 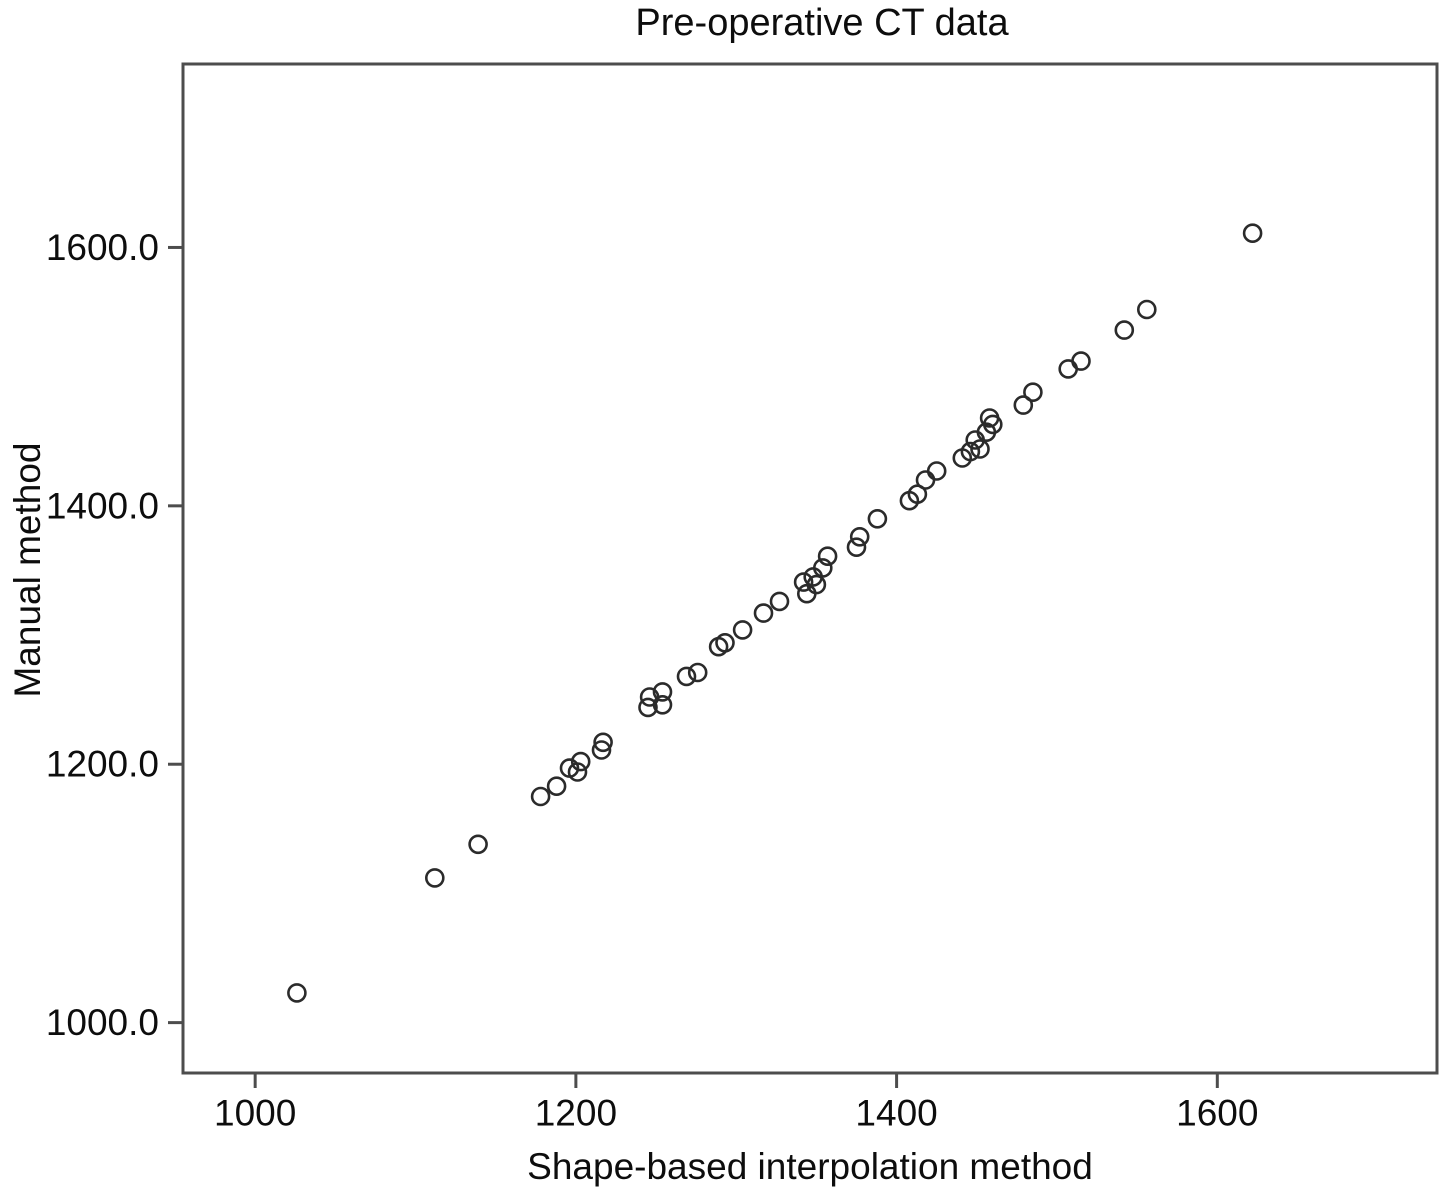 What do you see at coordinates (822, 23) in the screenshot?
I see `chart-title: Pre-operative CT data` at bounding box center [822, 23].